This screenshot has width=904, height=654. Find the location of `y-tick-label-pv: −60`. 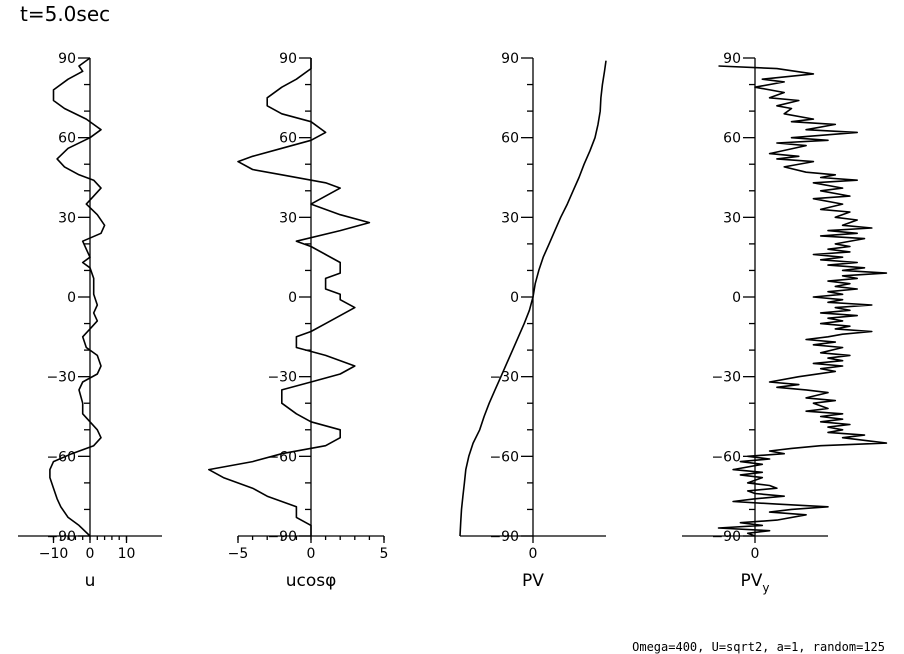

y-tick-label-pv: −60 is located at coordinates (504, 457).